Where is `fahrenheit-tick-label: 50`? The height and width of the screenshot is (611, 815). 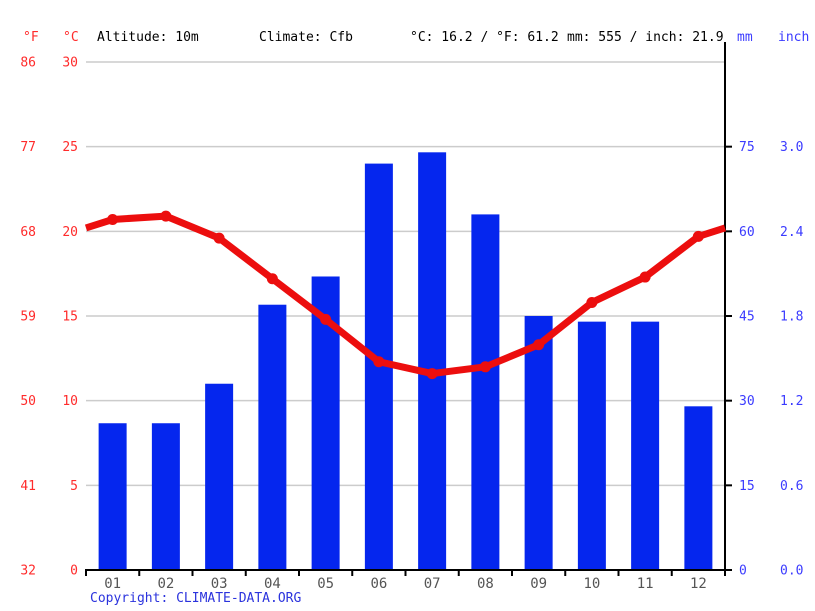 fahrenheit-tick-label: 50 is located at coordinates (28, 401).